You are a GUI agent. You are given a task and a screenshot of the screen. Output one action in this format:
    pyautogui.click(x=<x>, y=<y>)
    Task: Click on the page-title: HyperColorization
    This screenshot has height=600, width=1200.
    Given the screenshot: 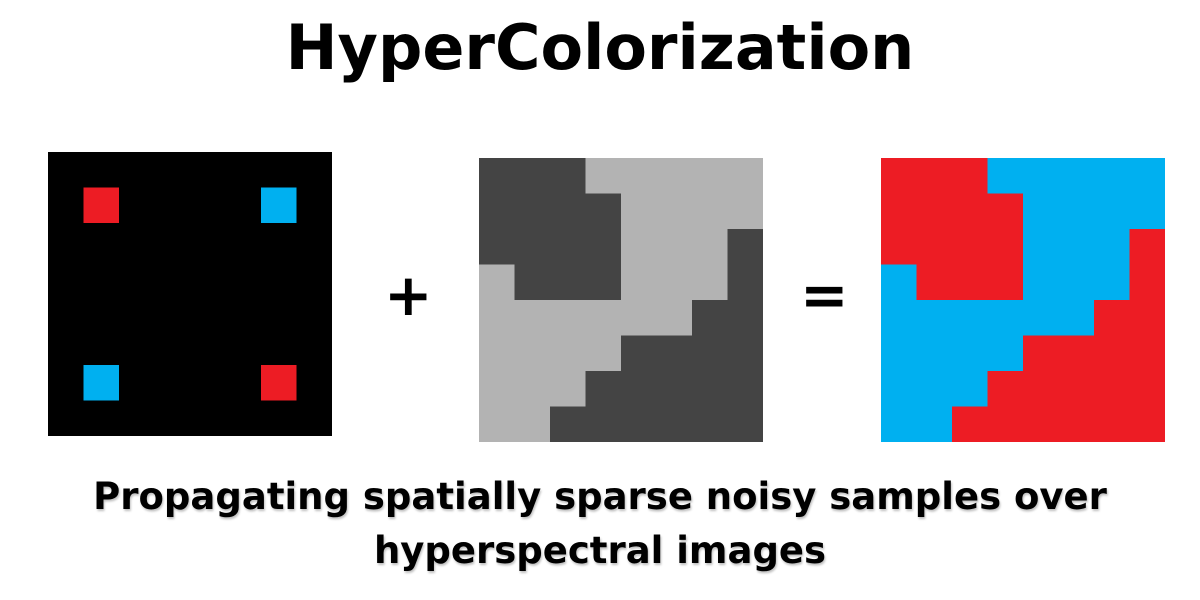 What is the action you would take?
    pyautogui.click(x=600, y=47)
    